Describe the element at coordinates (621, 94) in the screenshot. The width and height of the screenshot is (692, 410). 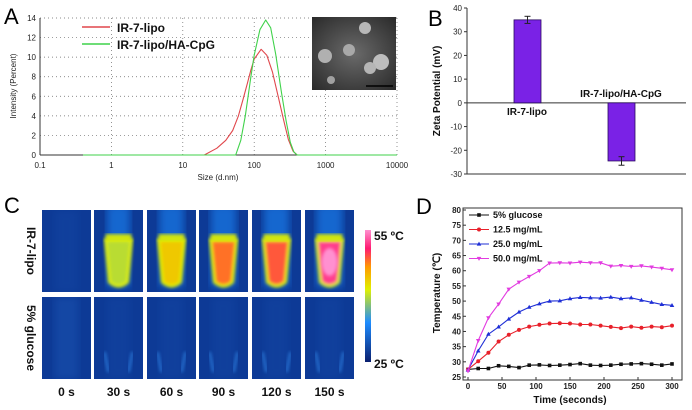
I see `b-category-label: IR-7-lipo/HA-CpG` at that location.